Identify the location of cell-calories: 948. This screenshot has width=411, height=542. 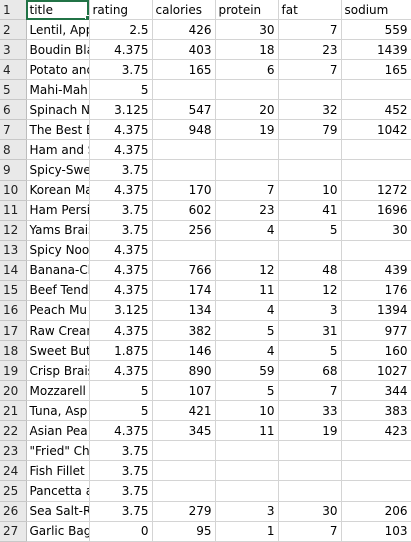
(184, 130).